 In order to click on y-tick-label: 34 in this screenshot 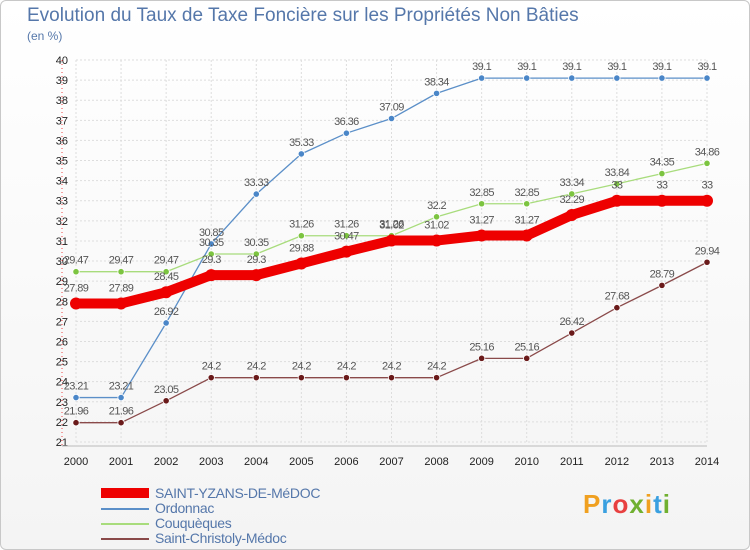, I will do `click(62, 182)`.